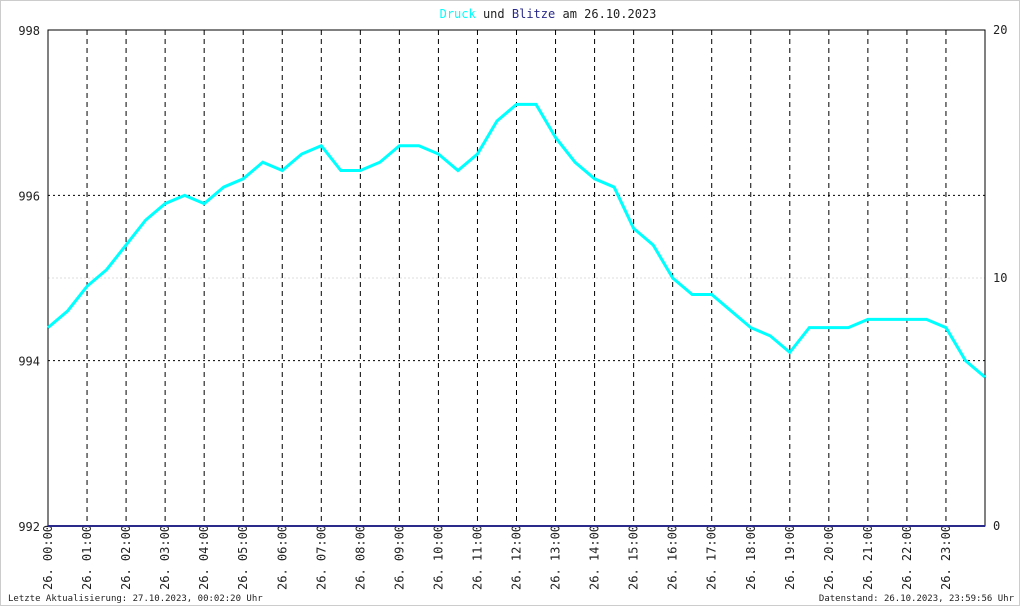 The height and width of the screenshot is (606, 1020). Describe the element at coordinates (29, 196) in the screenshot. I see `y-tick-label: 996` at that location.